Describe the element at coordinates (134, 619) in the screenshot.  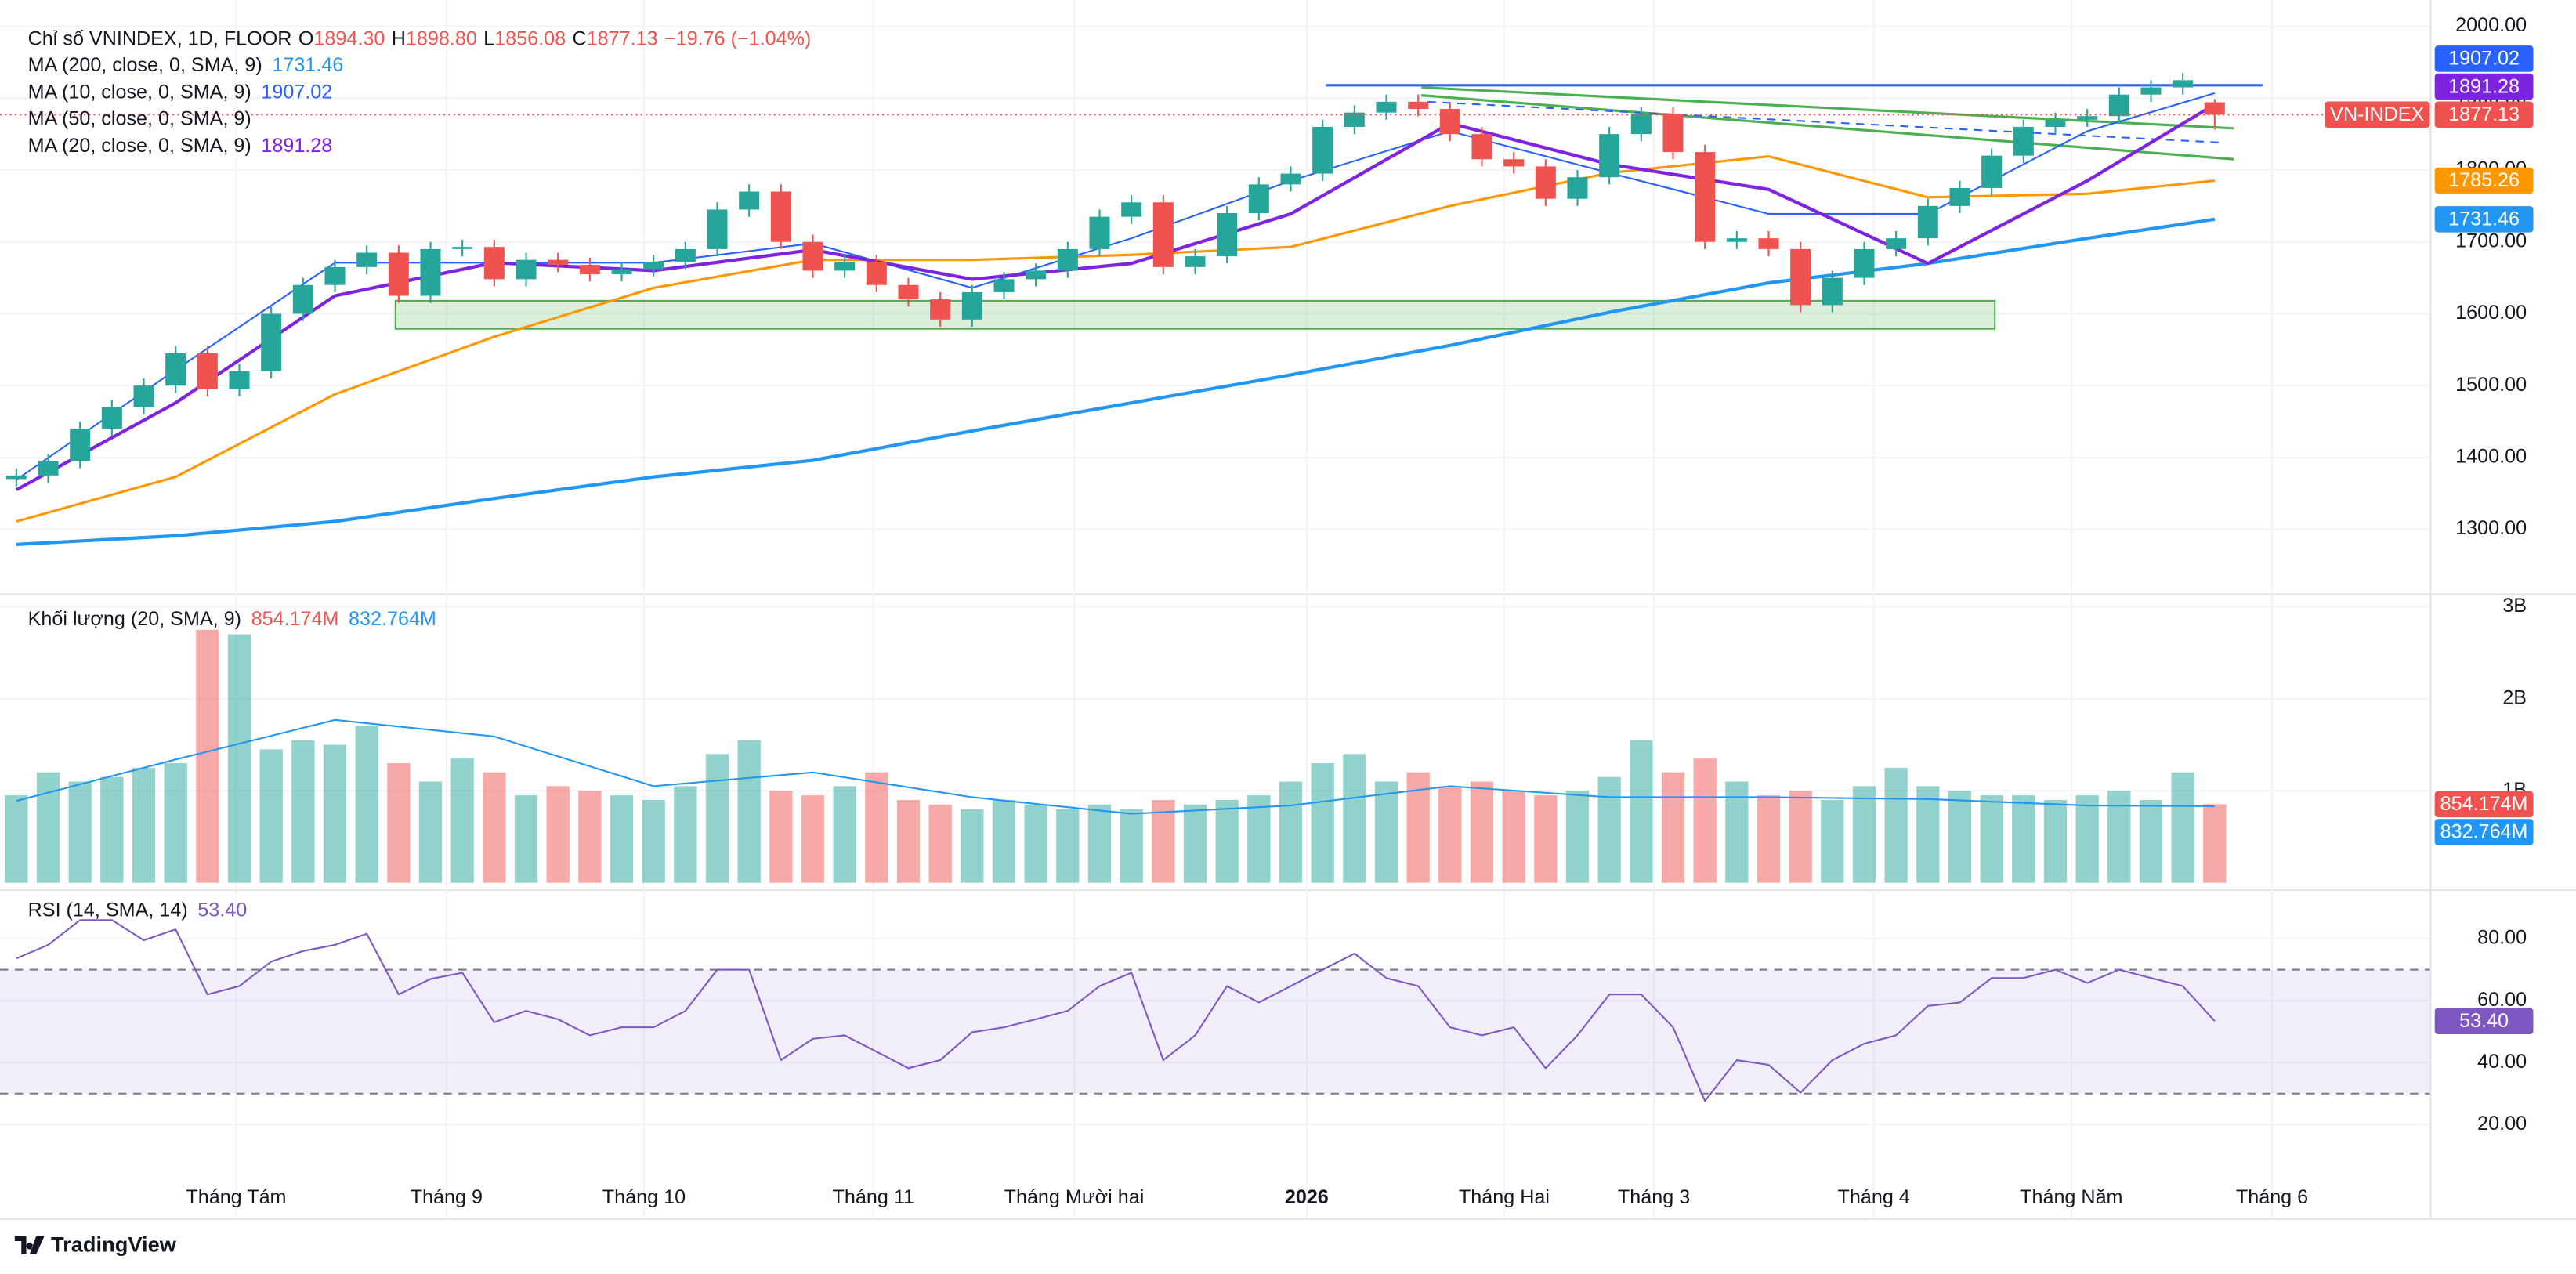
I see `legend-part: Khối lượng (20, SMA, 9)` at that location.